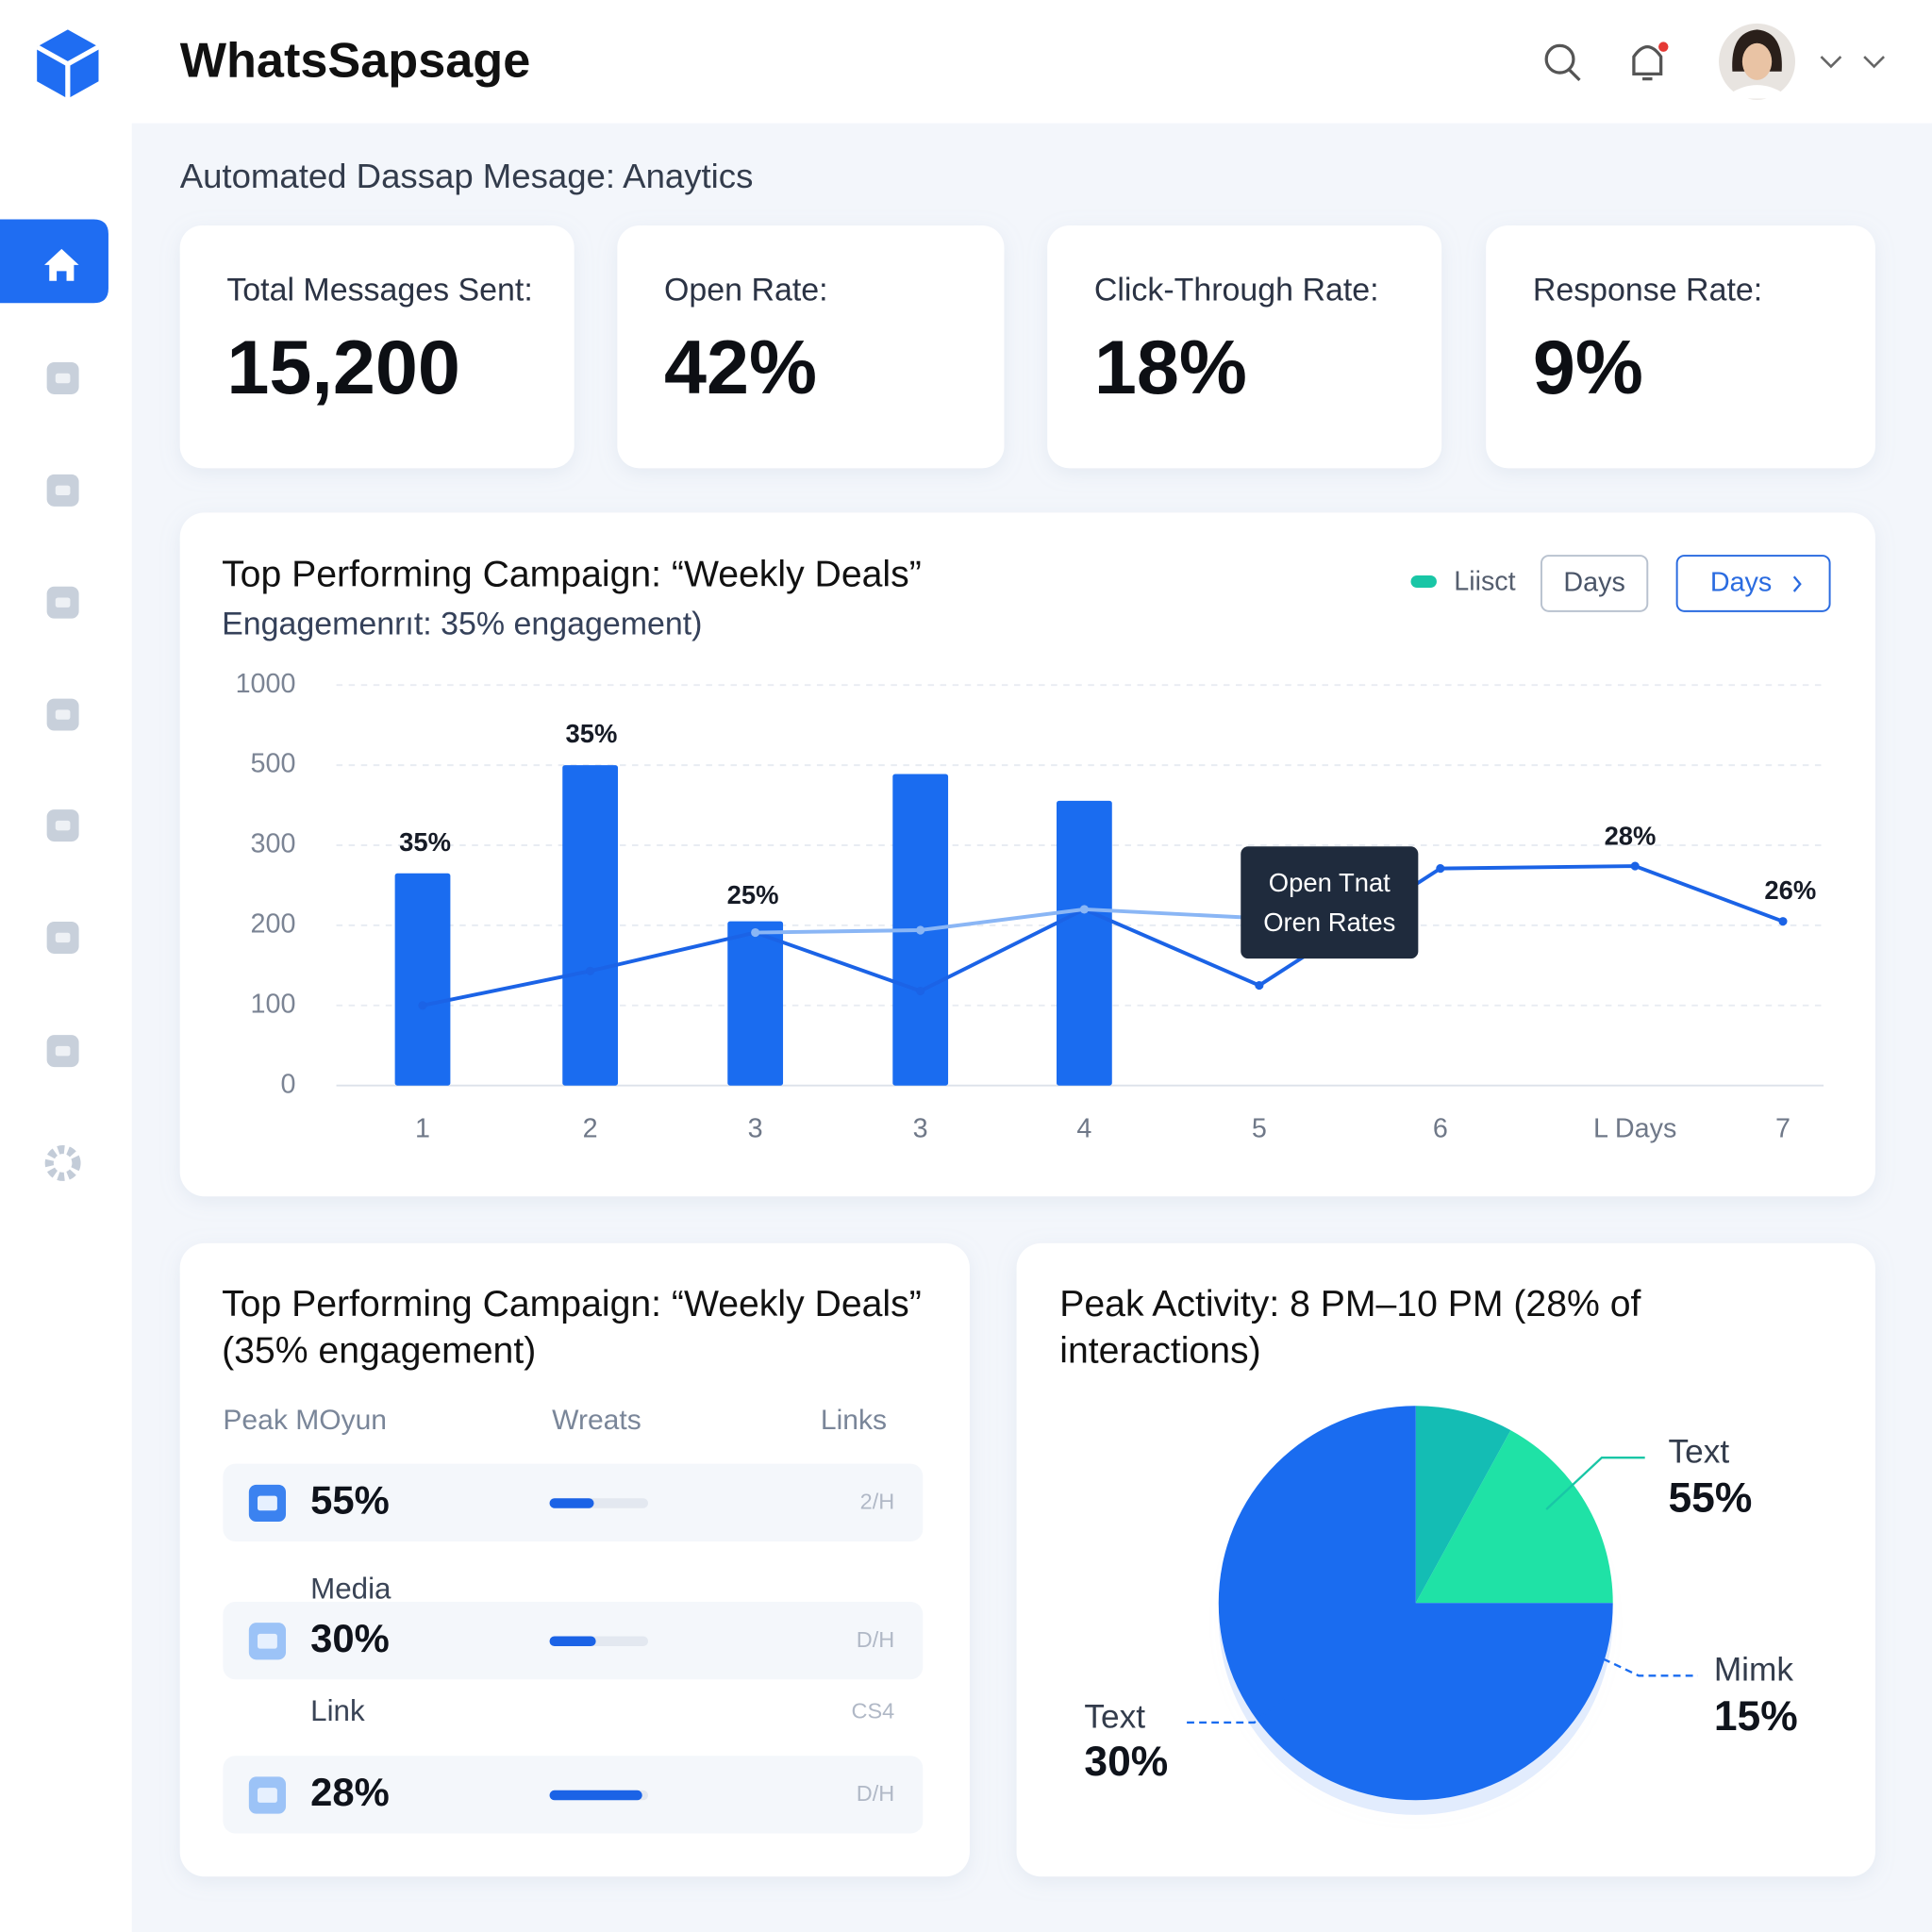 The height and width of the screenshot is (1932, 1932). Describe the element at coordinates (966, 62) in the screenshot. I see `top-bar` at that location.